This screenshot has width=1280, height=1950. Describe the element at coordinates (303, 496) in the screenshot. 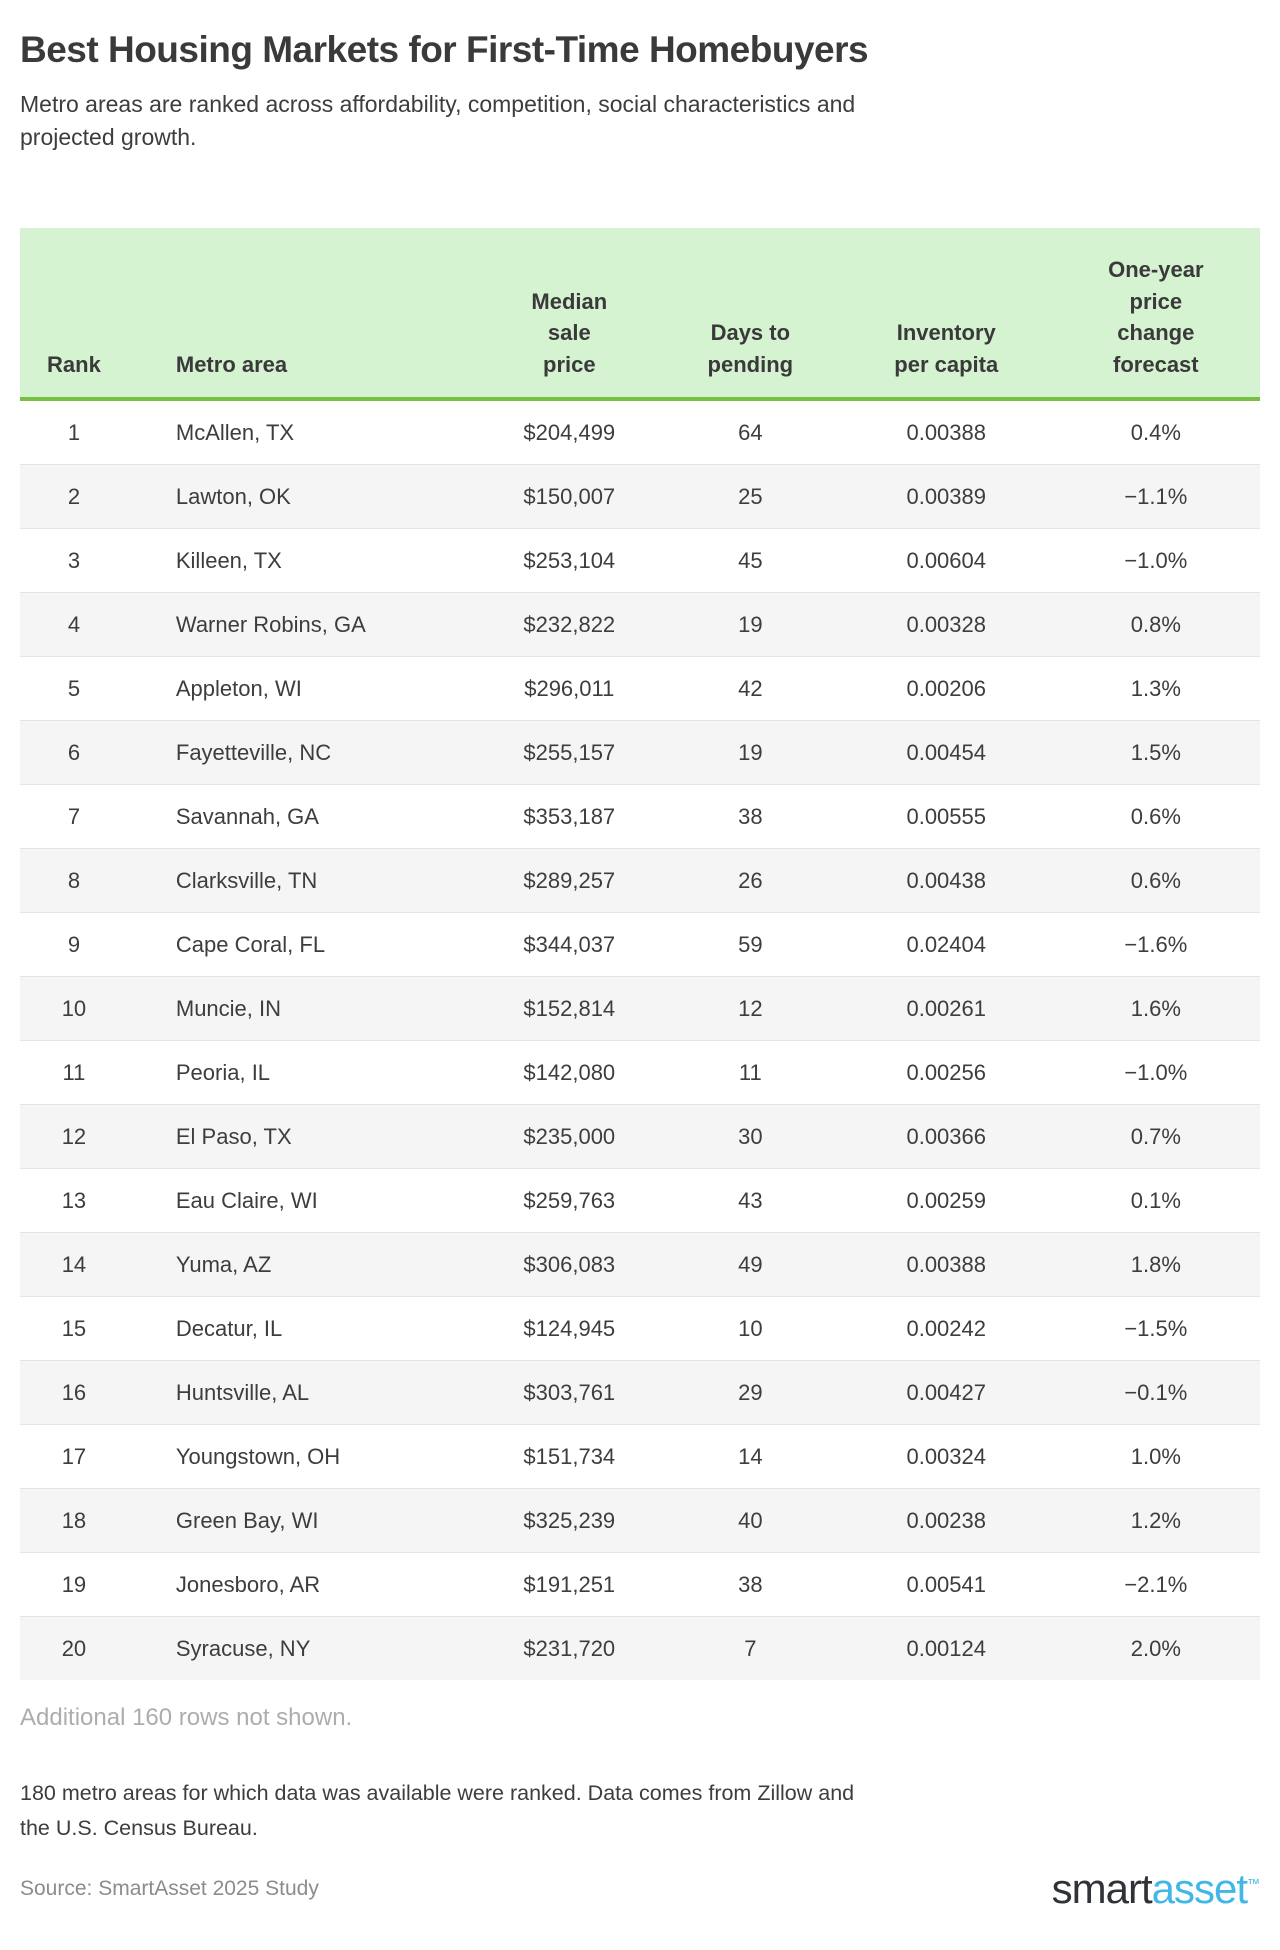

I see `cell-metro: Lawton, OK` at that location.